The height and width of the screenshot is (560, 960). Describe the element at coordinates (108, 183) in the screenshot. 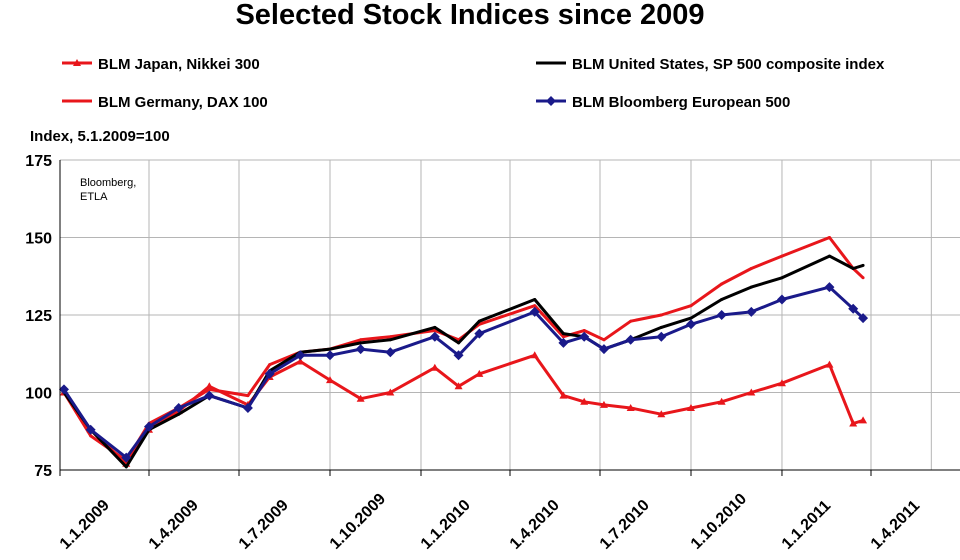

I see `source-note-line-1: Bloomberg,` at that location.